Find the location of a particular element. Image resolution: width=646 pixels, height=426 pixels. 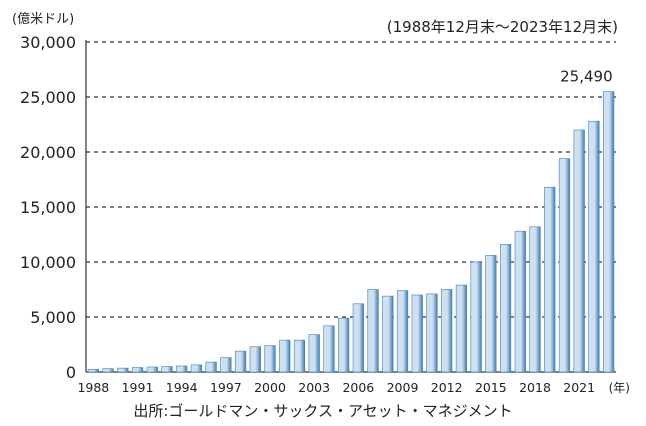

x-axis-unit-label: (年) is located at coordinates (619, 388).